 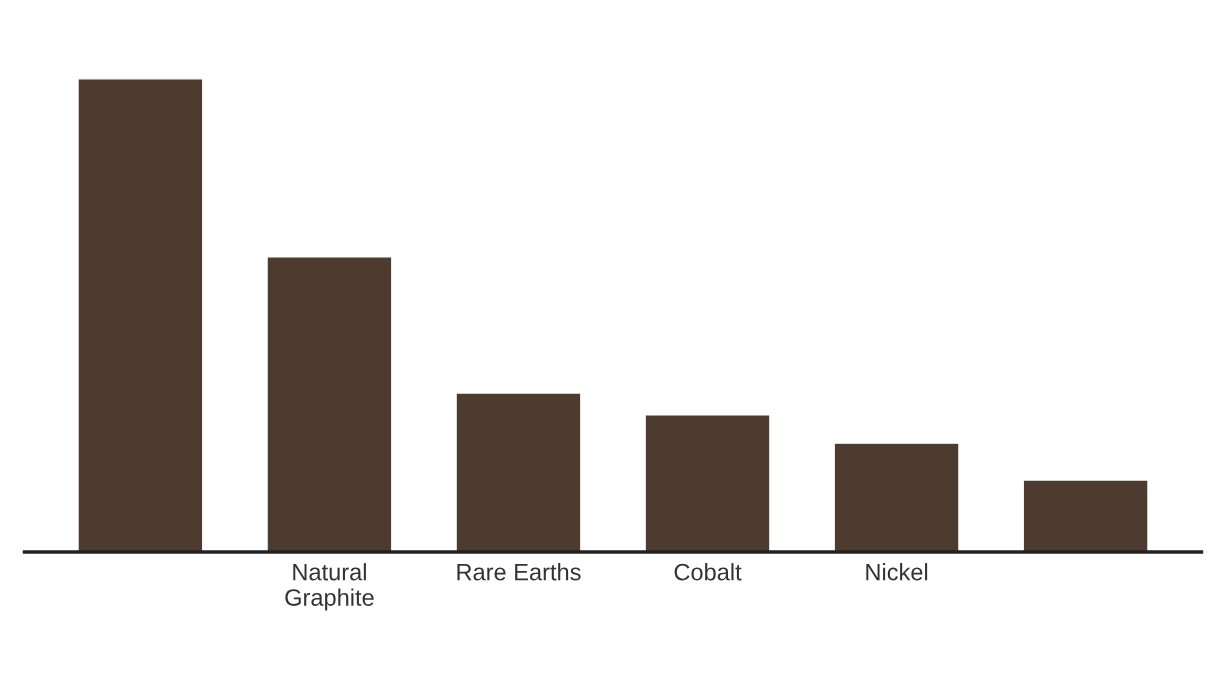 I want to click on x-tick-label: Rare Earths, so click(x=519, y=572).